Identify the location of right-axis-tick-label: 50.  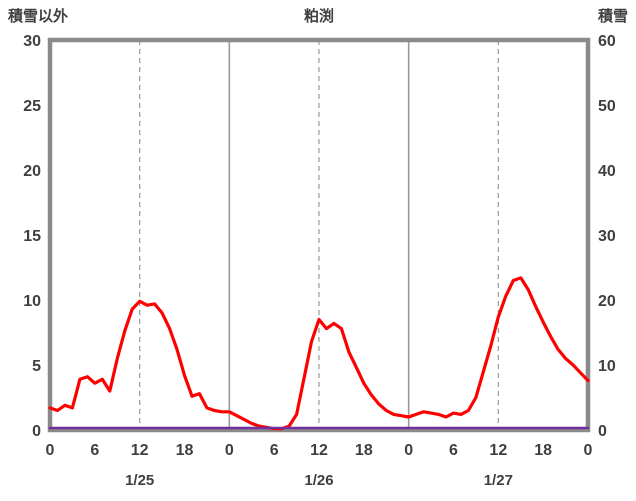
(607, 106).